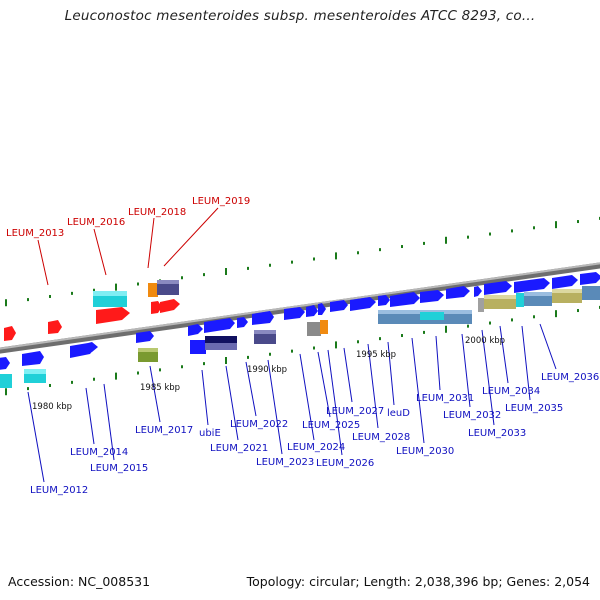 The image size is (600, 600). What do you see at coordinates (316, 447) in the screenshot?
I see `gene-label: LEUM_2024` at bounding box center [316, 447].